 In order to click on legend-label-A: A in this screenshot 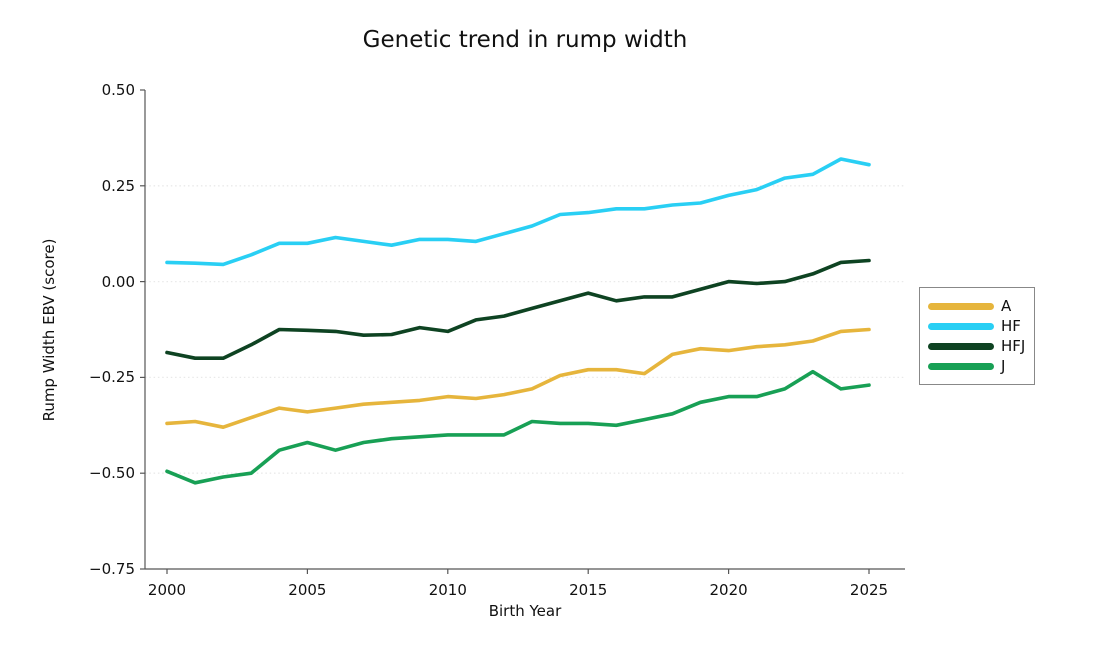, I will do `click(1006, 305)`.